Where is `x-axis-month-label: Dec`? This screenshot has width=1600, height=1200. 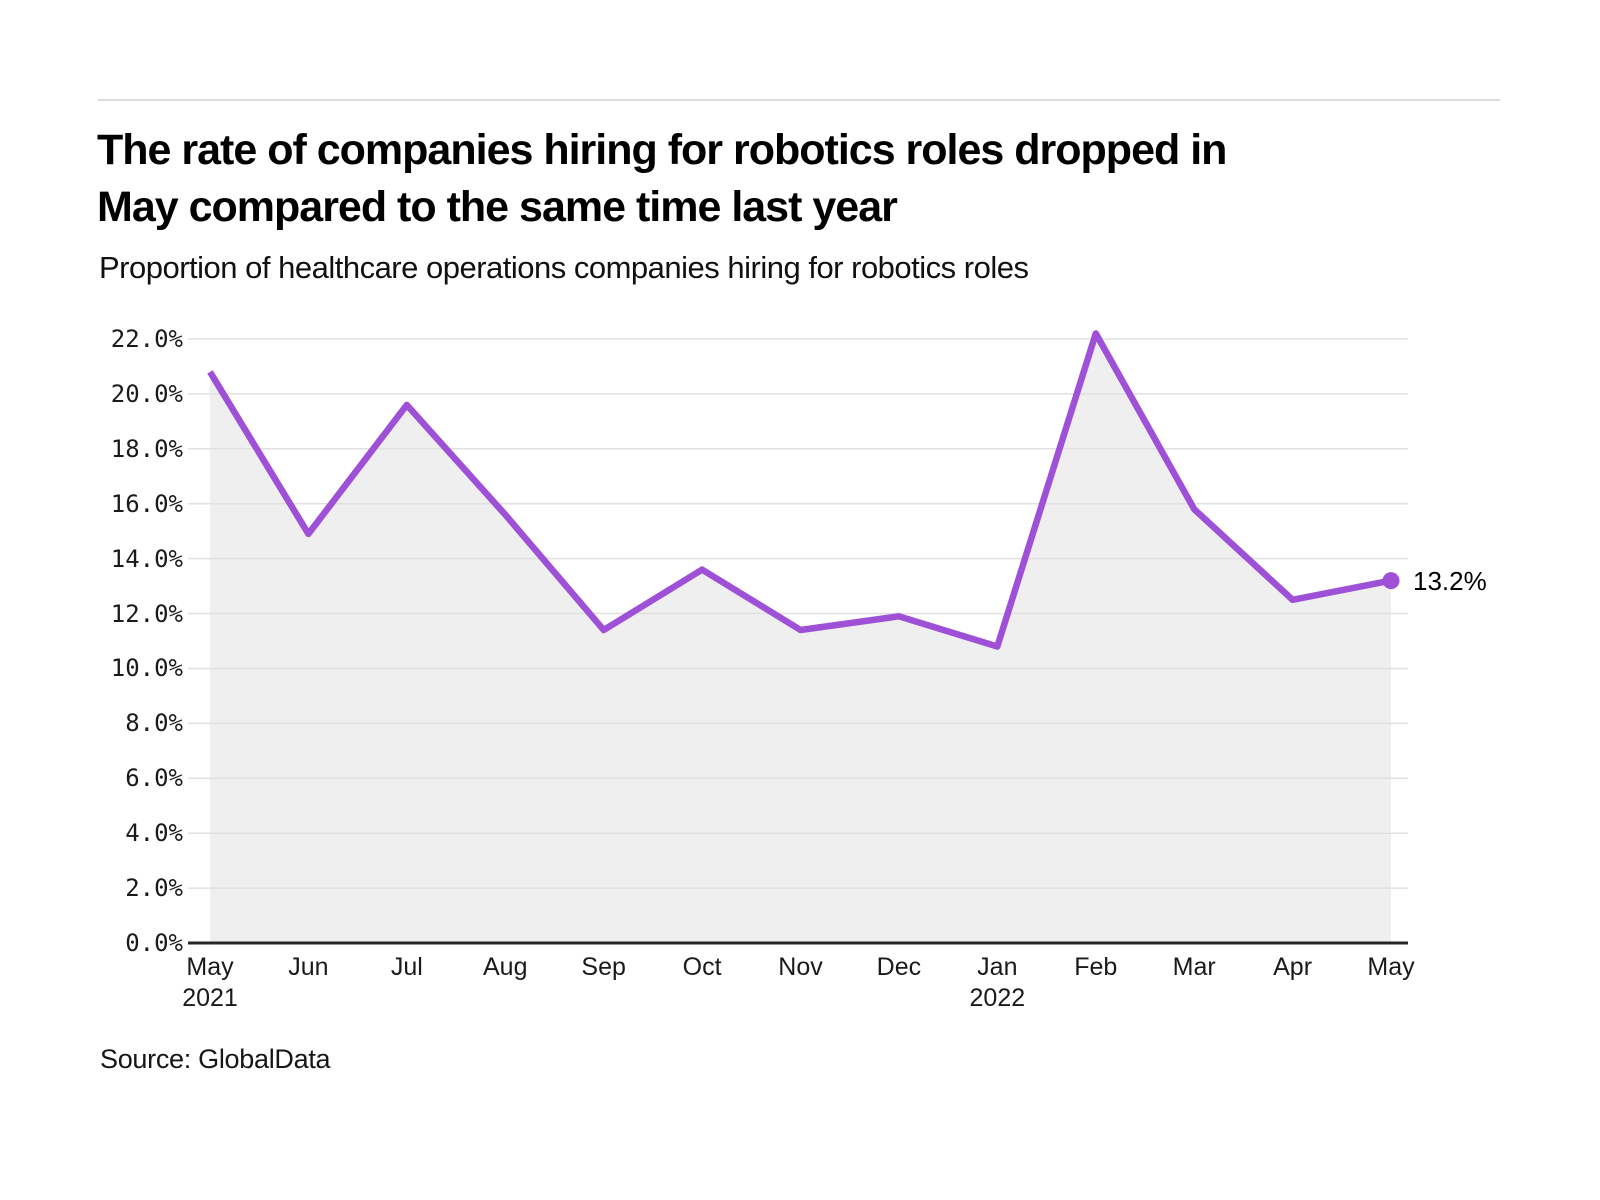 x-axis-month-label: Dec is located at coordinates (899, 967).